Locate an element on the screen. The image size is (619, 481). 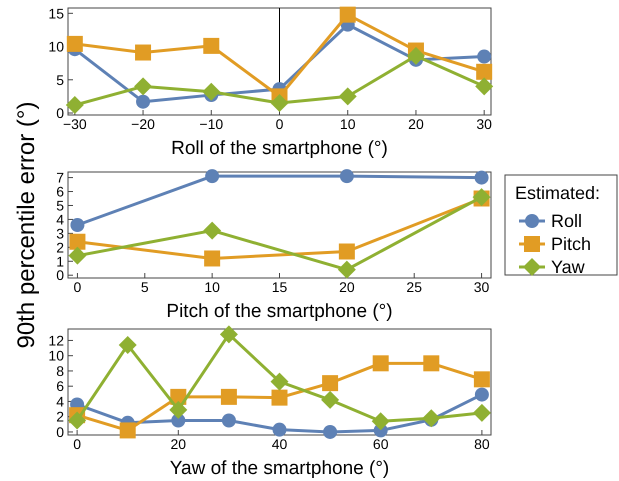
x-tick-label: 80 is located at coordinates (482, 444).